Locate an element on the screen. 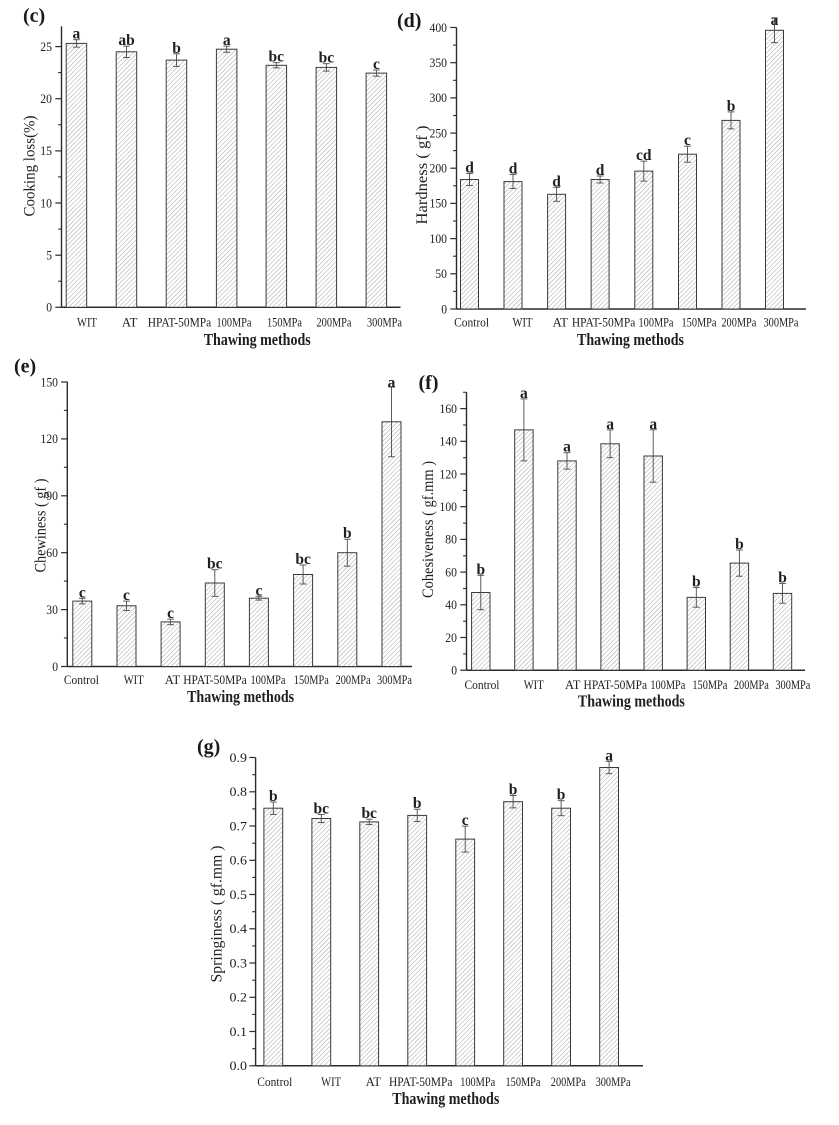 The width and height of the screenshot is (839, 1125). svg-text: Hardness ( gf ) is located at coordinates (422, 175).